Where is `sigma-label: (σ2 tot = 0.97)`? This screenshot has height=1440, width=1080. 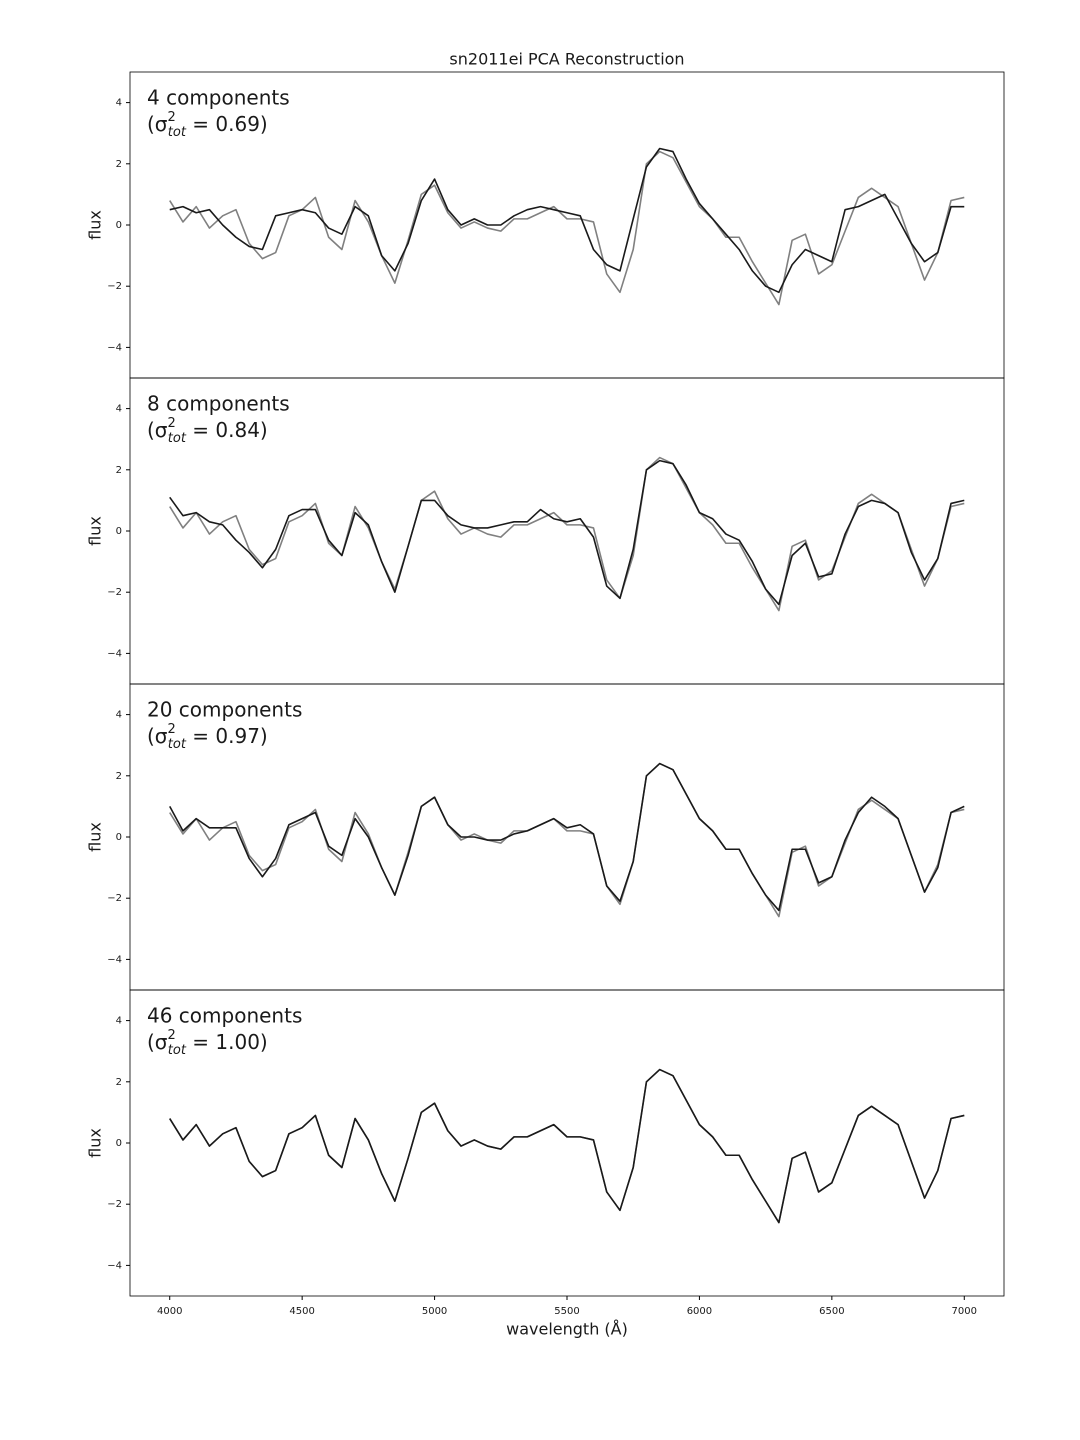 sigma-label: (σ2 tot = 0.97) is located at coordinates (207, 737).